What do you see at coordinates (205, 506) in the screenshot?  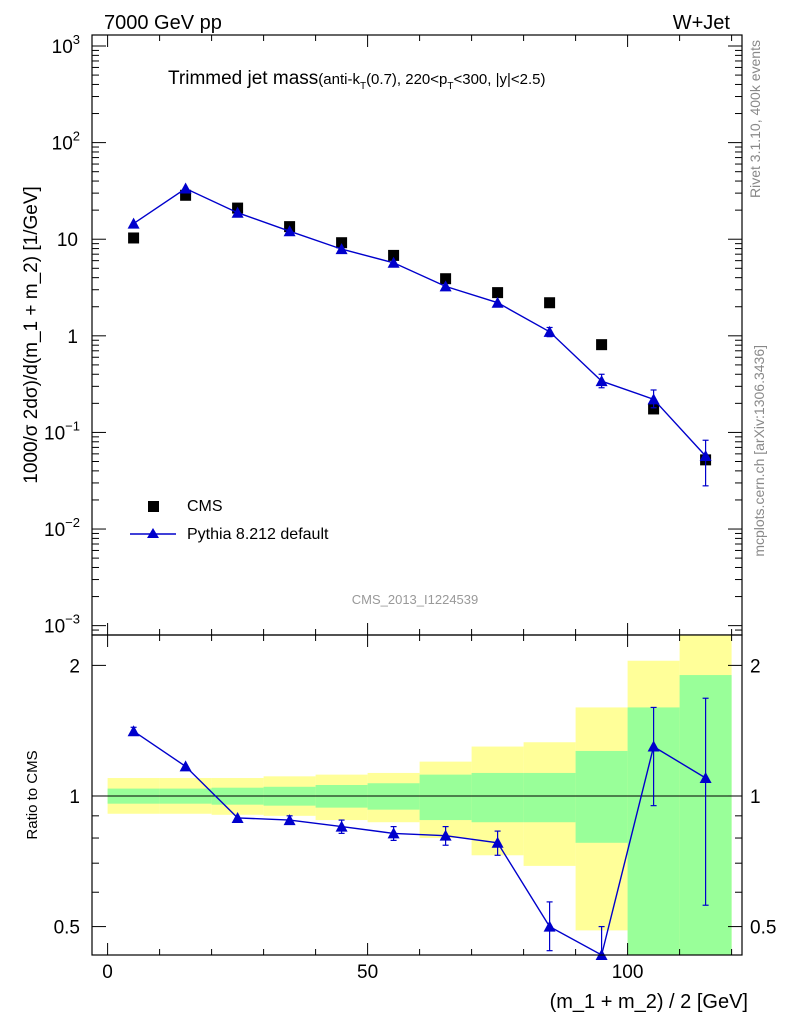 I see `legend-data-label: CMS` at bounding box center [205, 506].